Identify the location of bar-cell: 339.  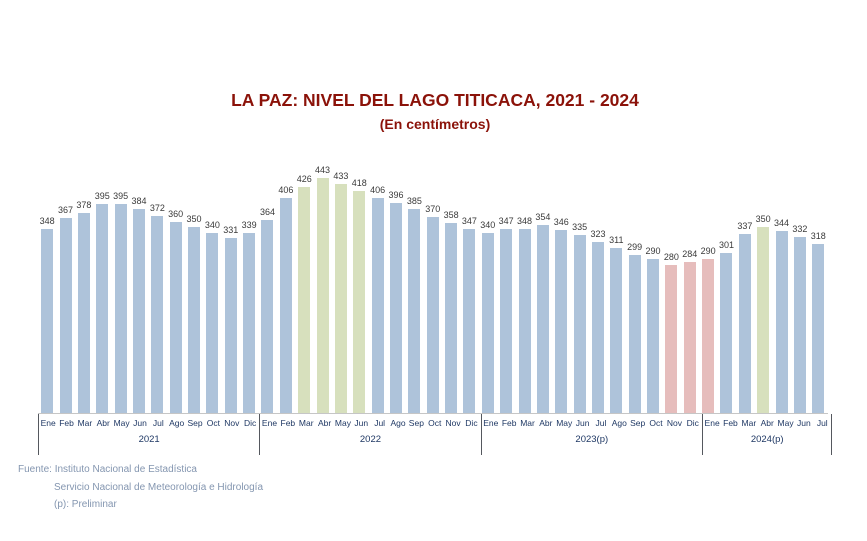
(249, 294).